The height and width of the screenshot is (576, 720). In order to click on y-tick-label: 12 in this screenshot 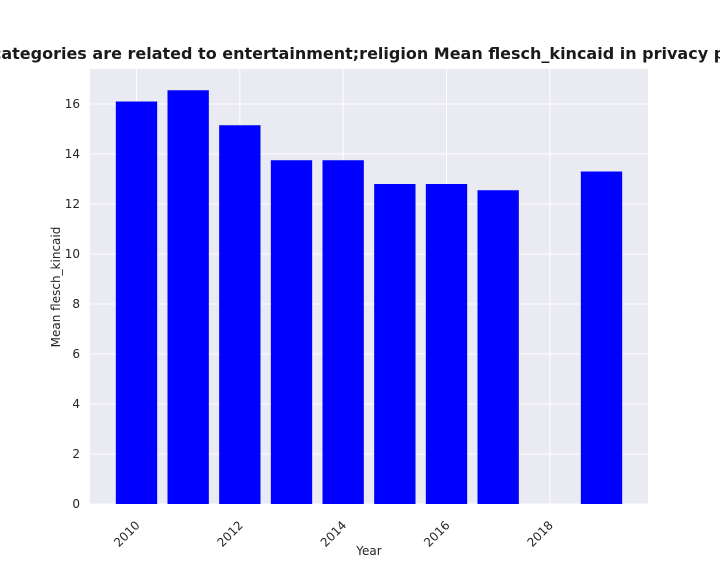, I will do `click(72, 204)`.